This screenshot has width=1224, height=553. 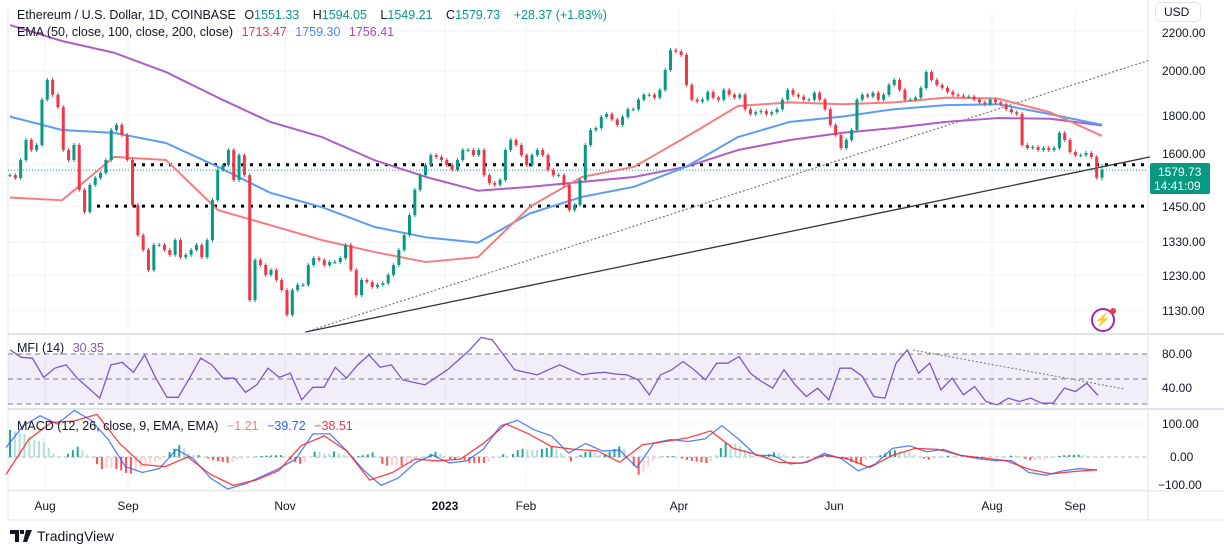 What do you see at coordinates (445, 506) in the screenshot?
I see `time-tick: 2023` at bounding box center [445, 506].